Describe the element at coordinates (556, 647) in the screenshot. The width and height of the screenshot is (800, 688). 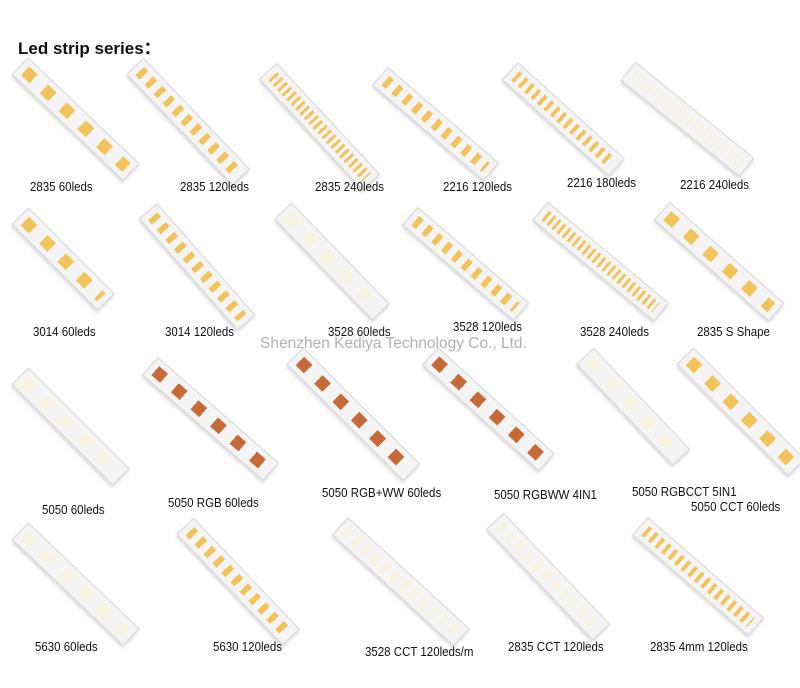
I see `product-label: 2835 CCT 120leds` at that location.